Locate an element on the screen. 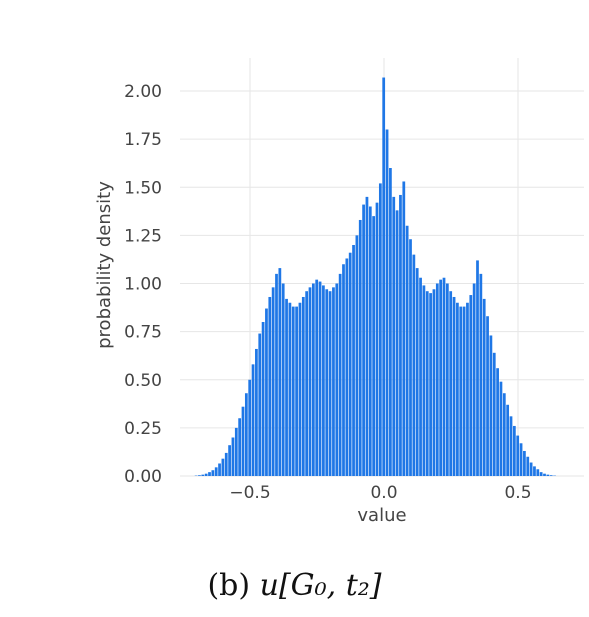  y-tick-label: 0.00 is located at coordinates (143, 477).